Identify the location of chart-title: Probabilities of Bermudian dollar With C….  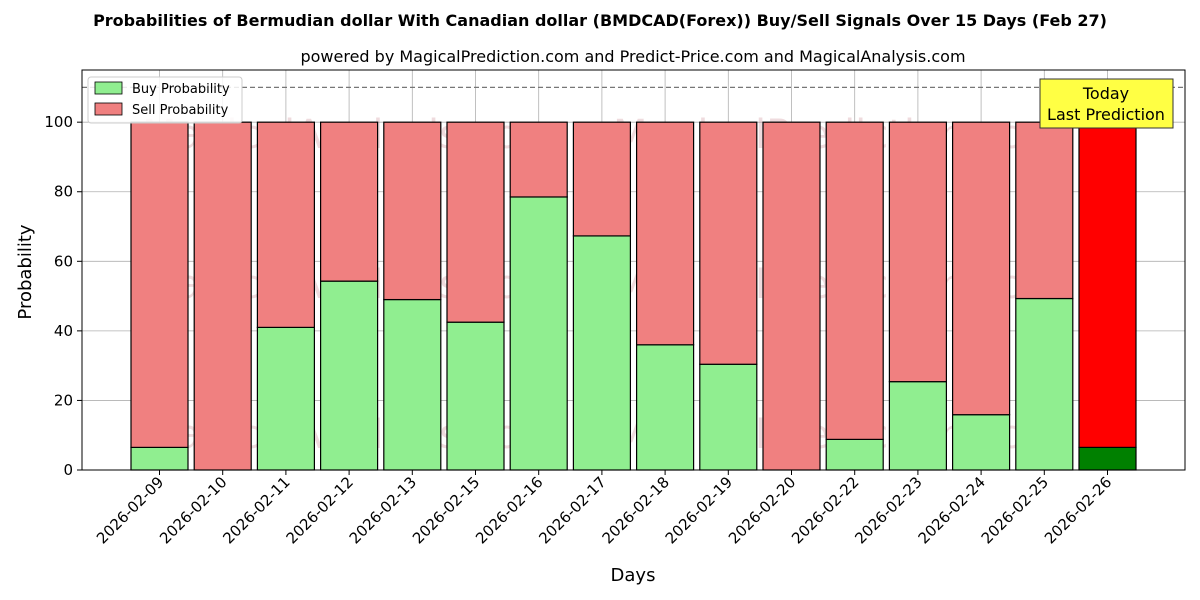
(600, 20).